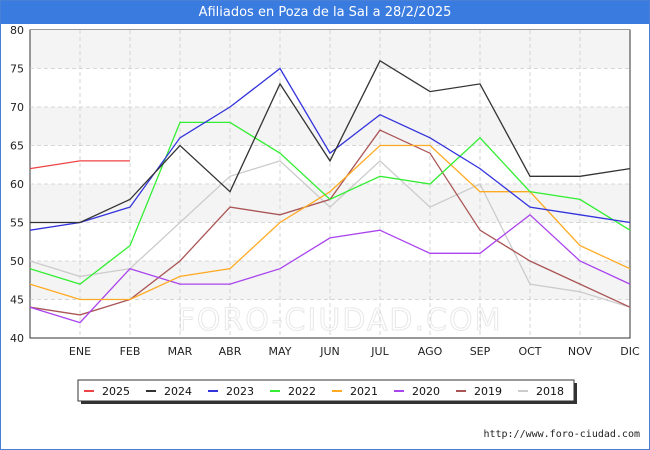 The image size is (650, 450). I want to click on y-tick-label: 60, so click(17, 184).